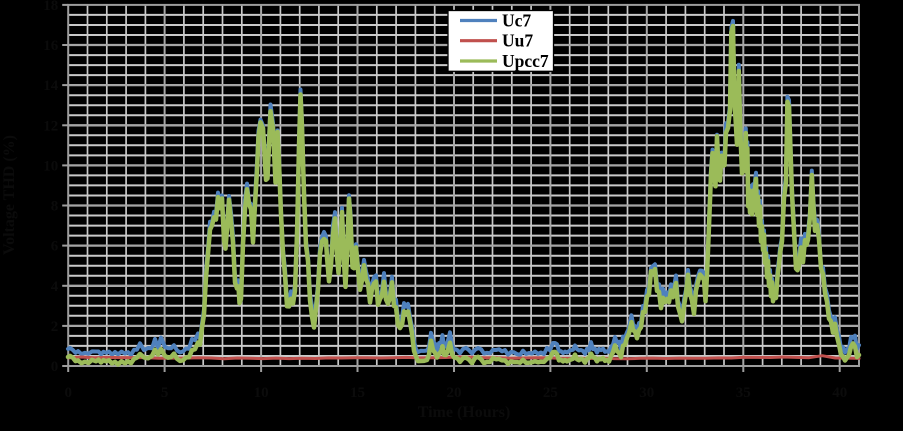  I want to click on svg-text: 4, so click(55, 287).